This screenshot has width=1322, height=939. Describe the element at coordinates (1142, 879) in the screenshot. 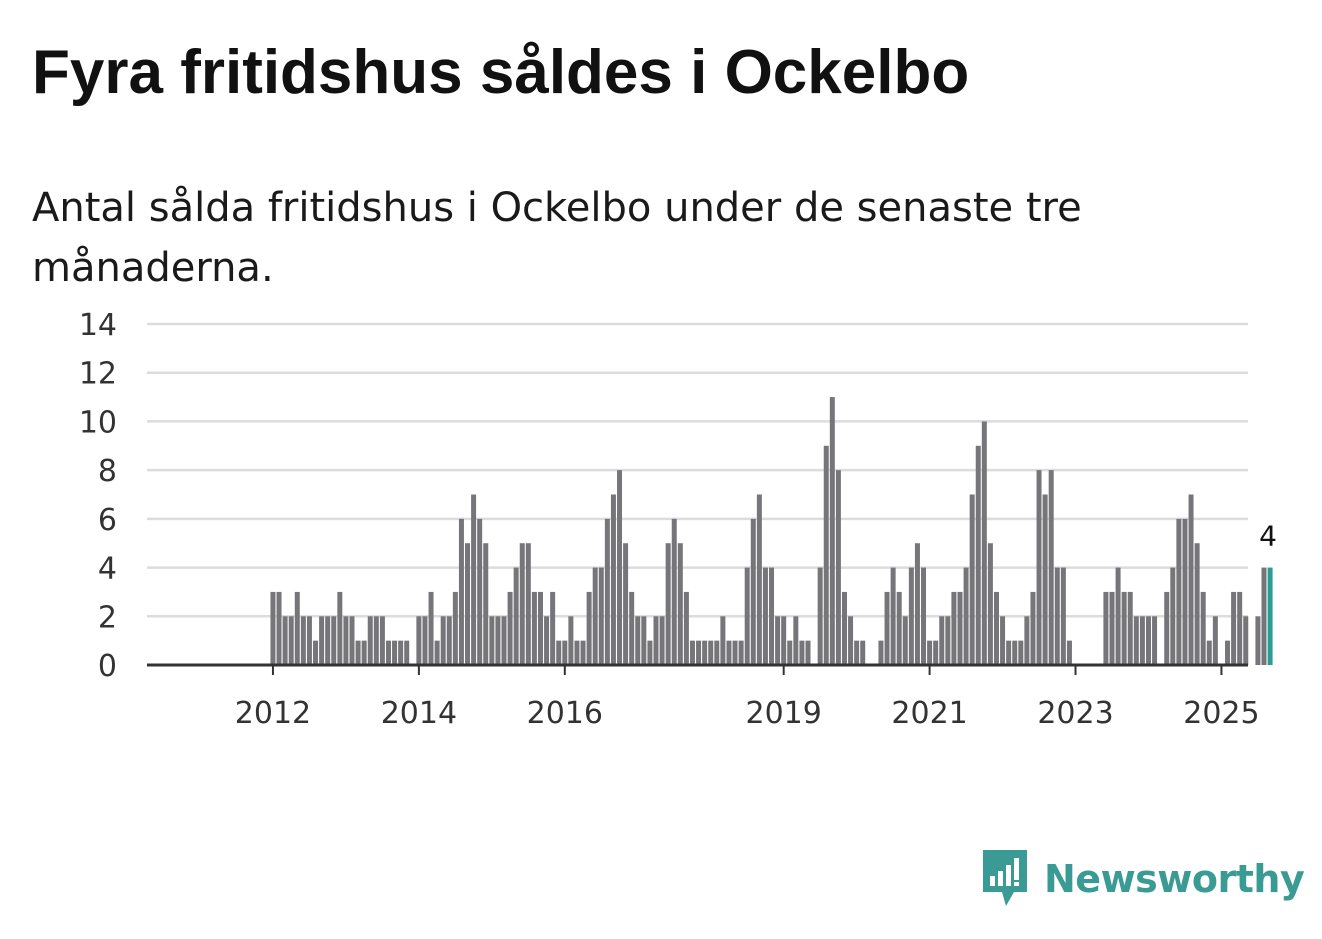

I see `newsworthy-logo: Newsworthy` at that location.